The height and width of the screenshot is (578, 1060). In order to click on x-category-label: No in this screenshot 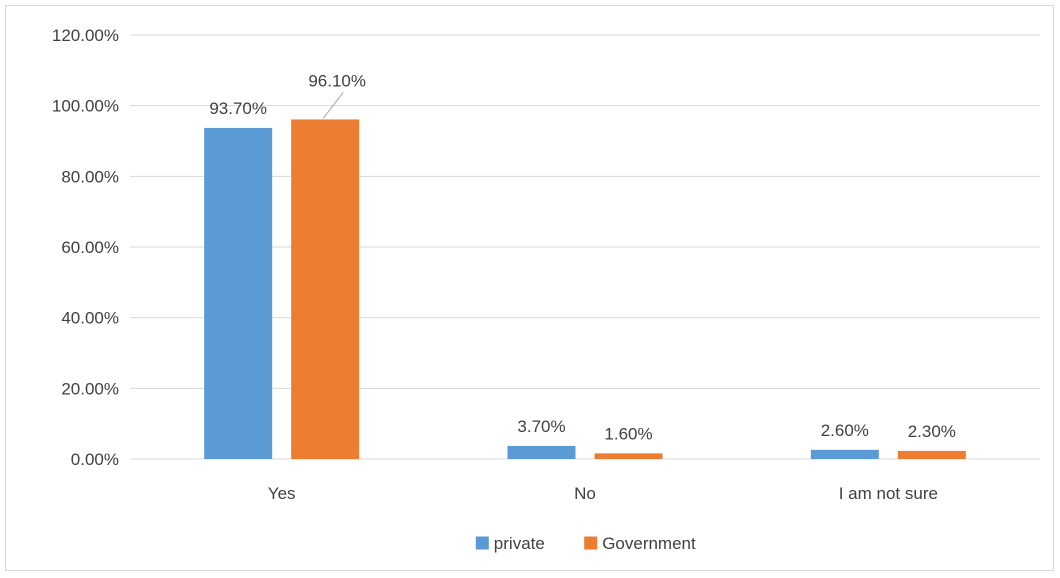, I will do `click(585, 493)`.